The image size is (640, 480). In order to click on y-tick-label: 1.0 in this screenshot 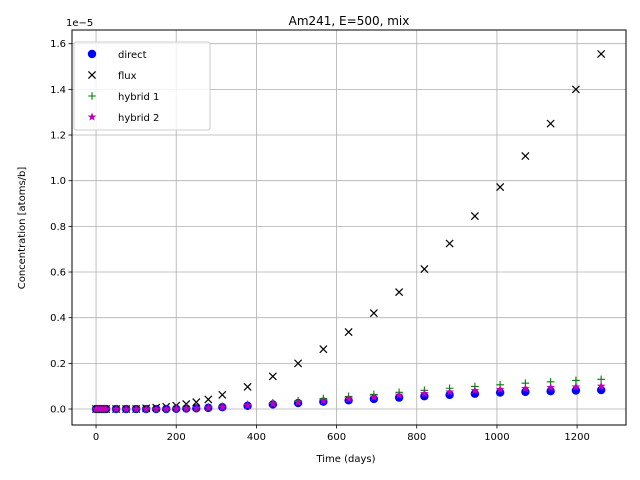, I will do `click(58, 181)`.